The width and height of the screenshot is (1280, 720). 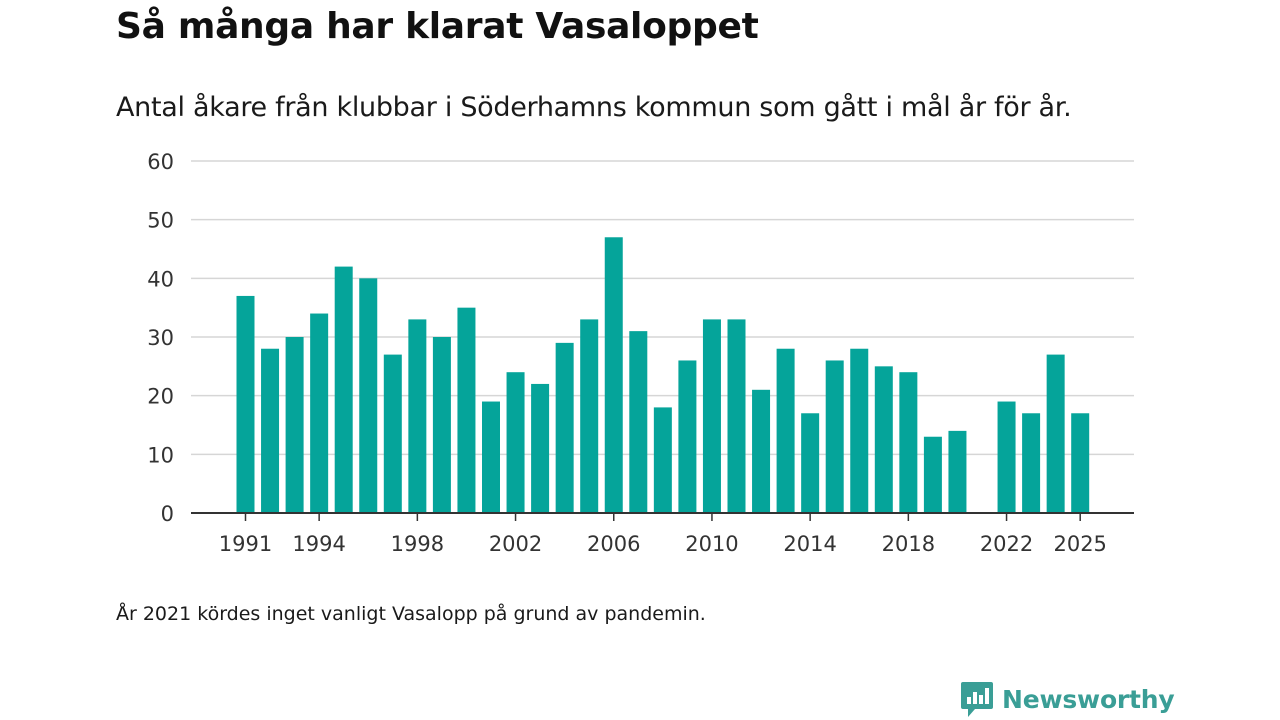 What do you see at coordinates (809, 544) in the screenshot?
I see `x-tick-label-2014: 2014` at bounding box center [809, 544].